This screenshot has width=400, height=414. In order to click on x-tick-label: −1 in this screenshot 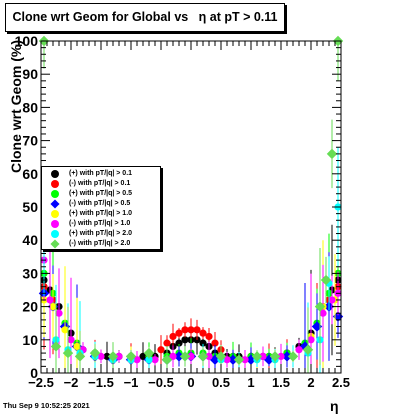, I will do `click(131, 382)`.